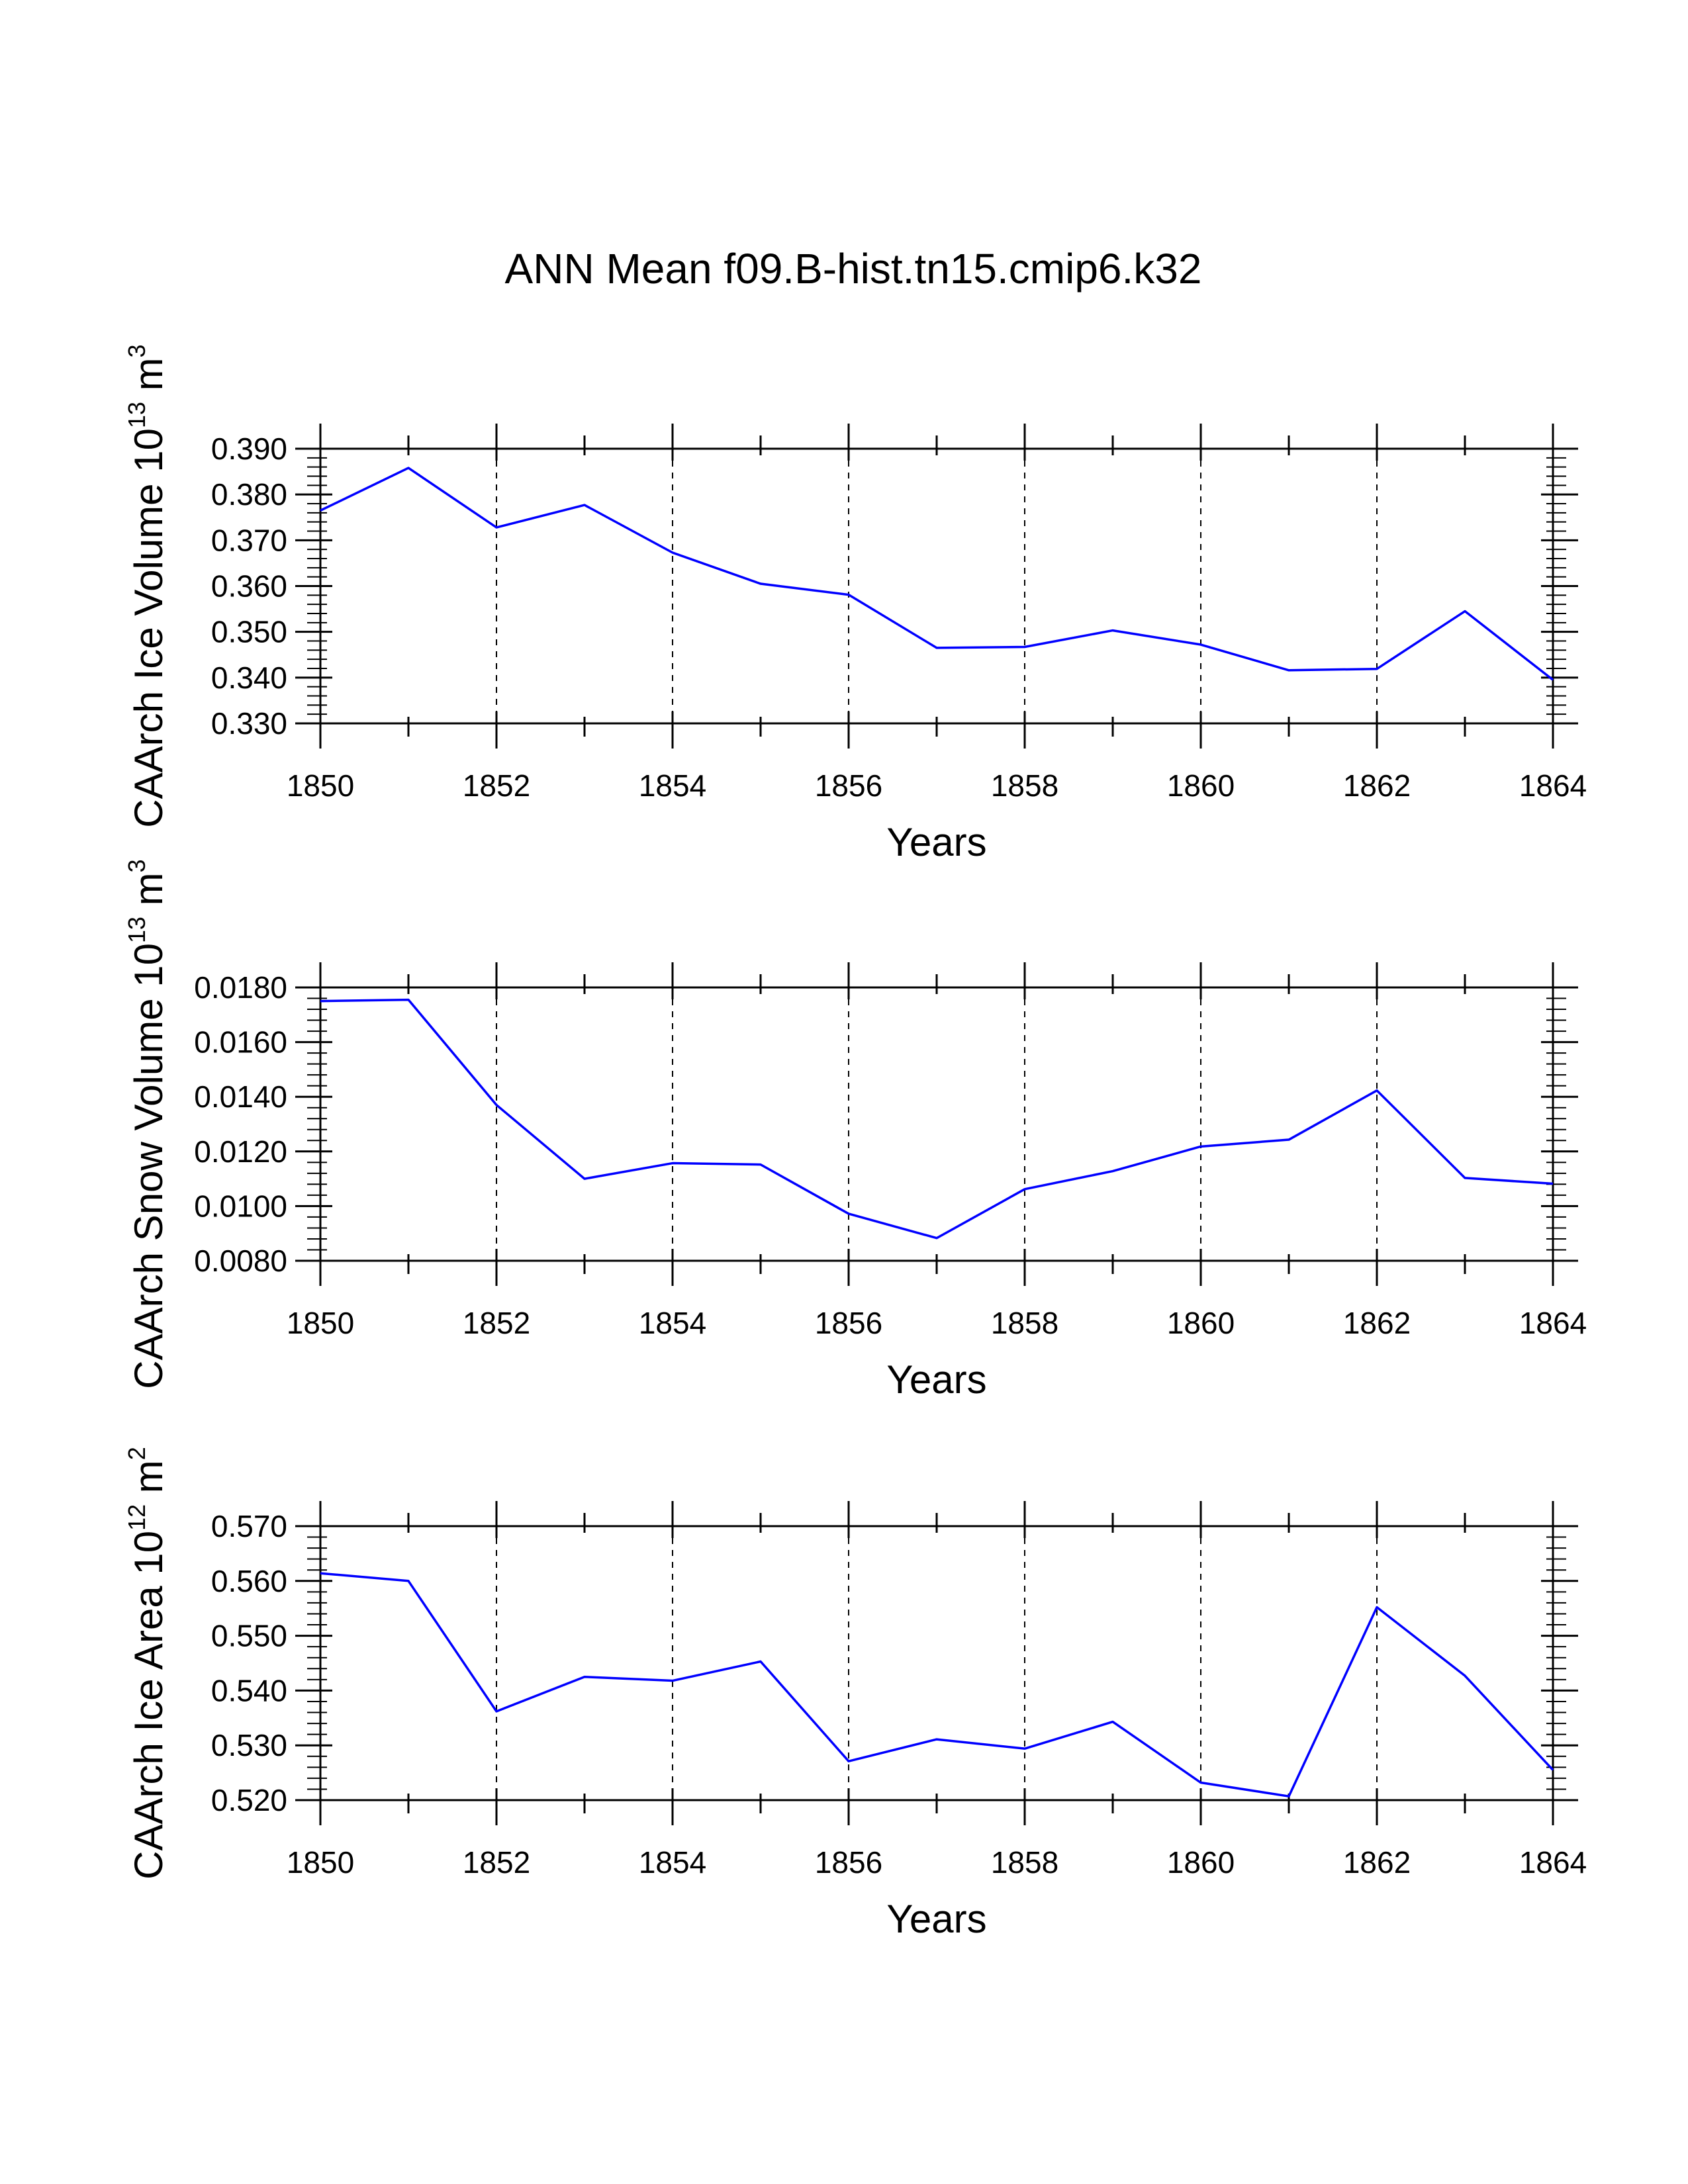 The height and width of the screenshot is (2184, 1688). What do you see at coordinates (240, 987) in the screenshot?
I see `y-tick-label: 0.0180` at bounding box center [240, 987].